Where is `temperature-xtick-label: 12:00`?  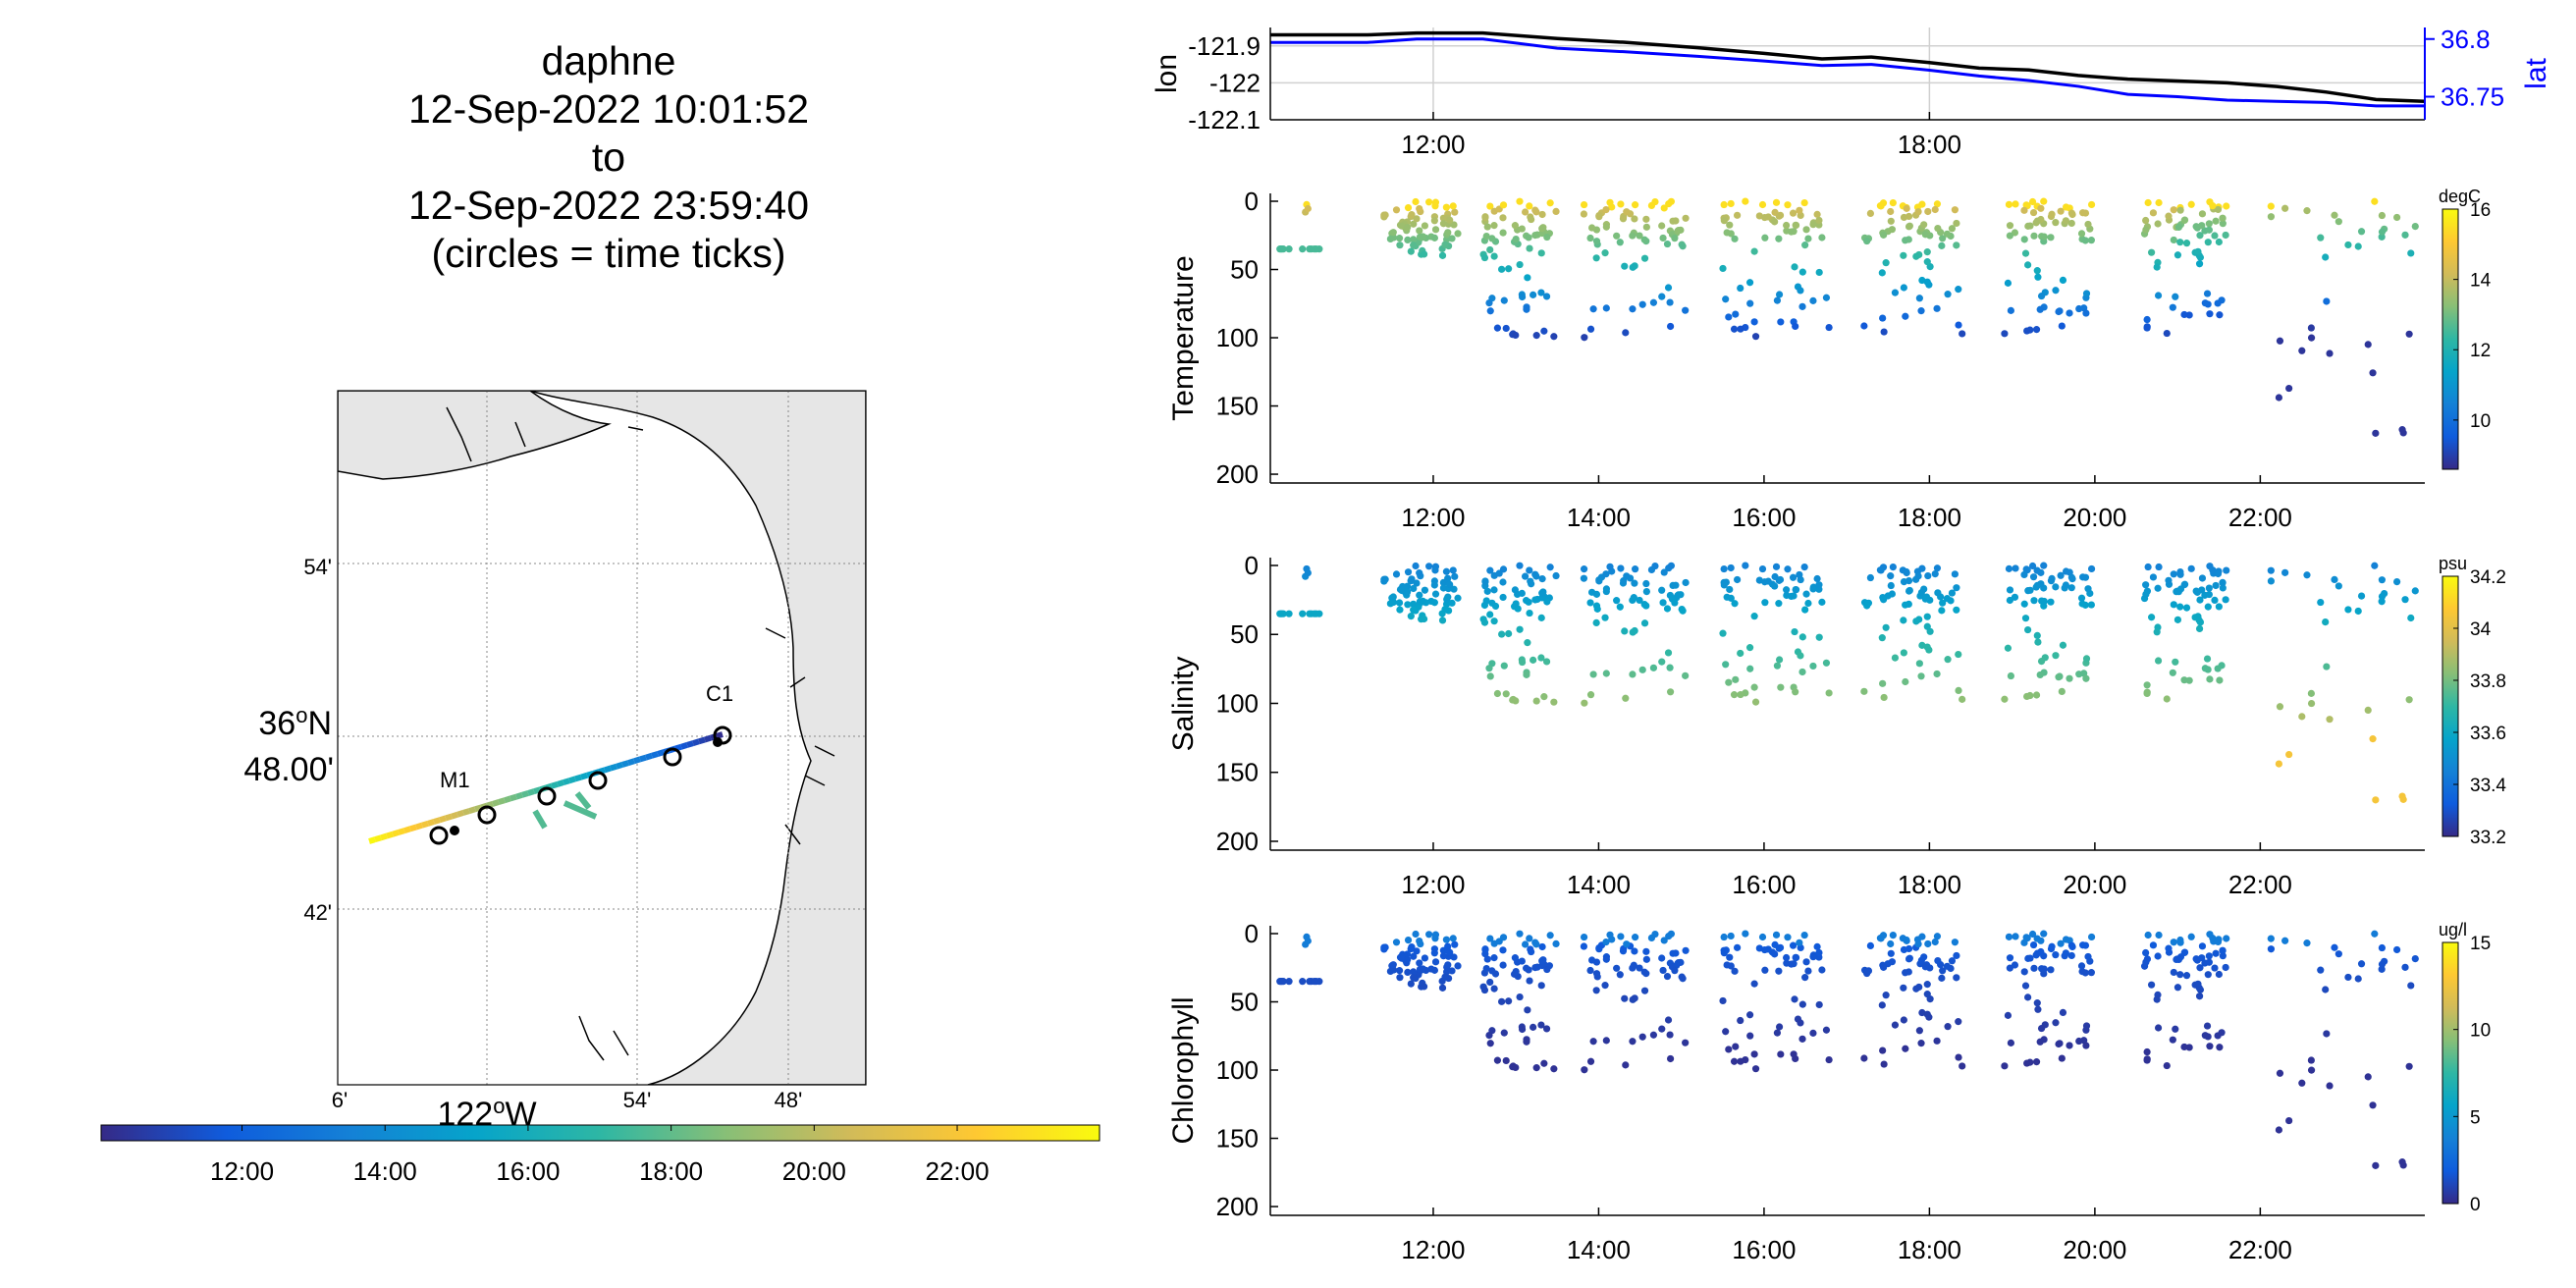
temperature-xtick-label: 12:00 is located at coordinates (1433, 517).